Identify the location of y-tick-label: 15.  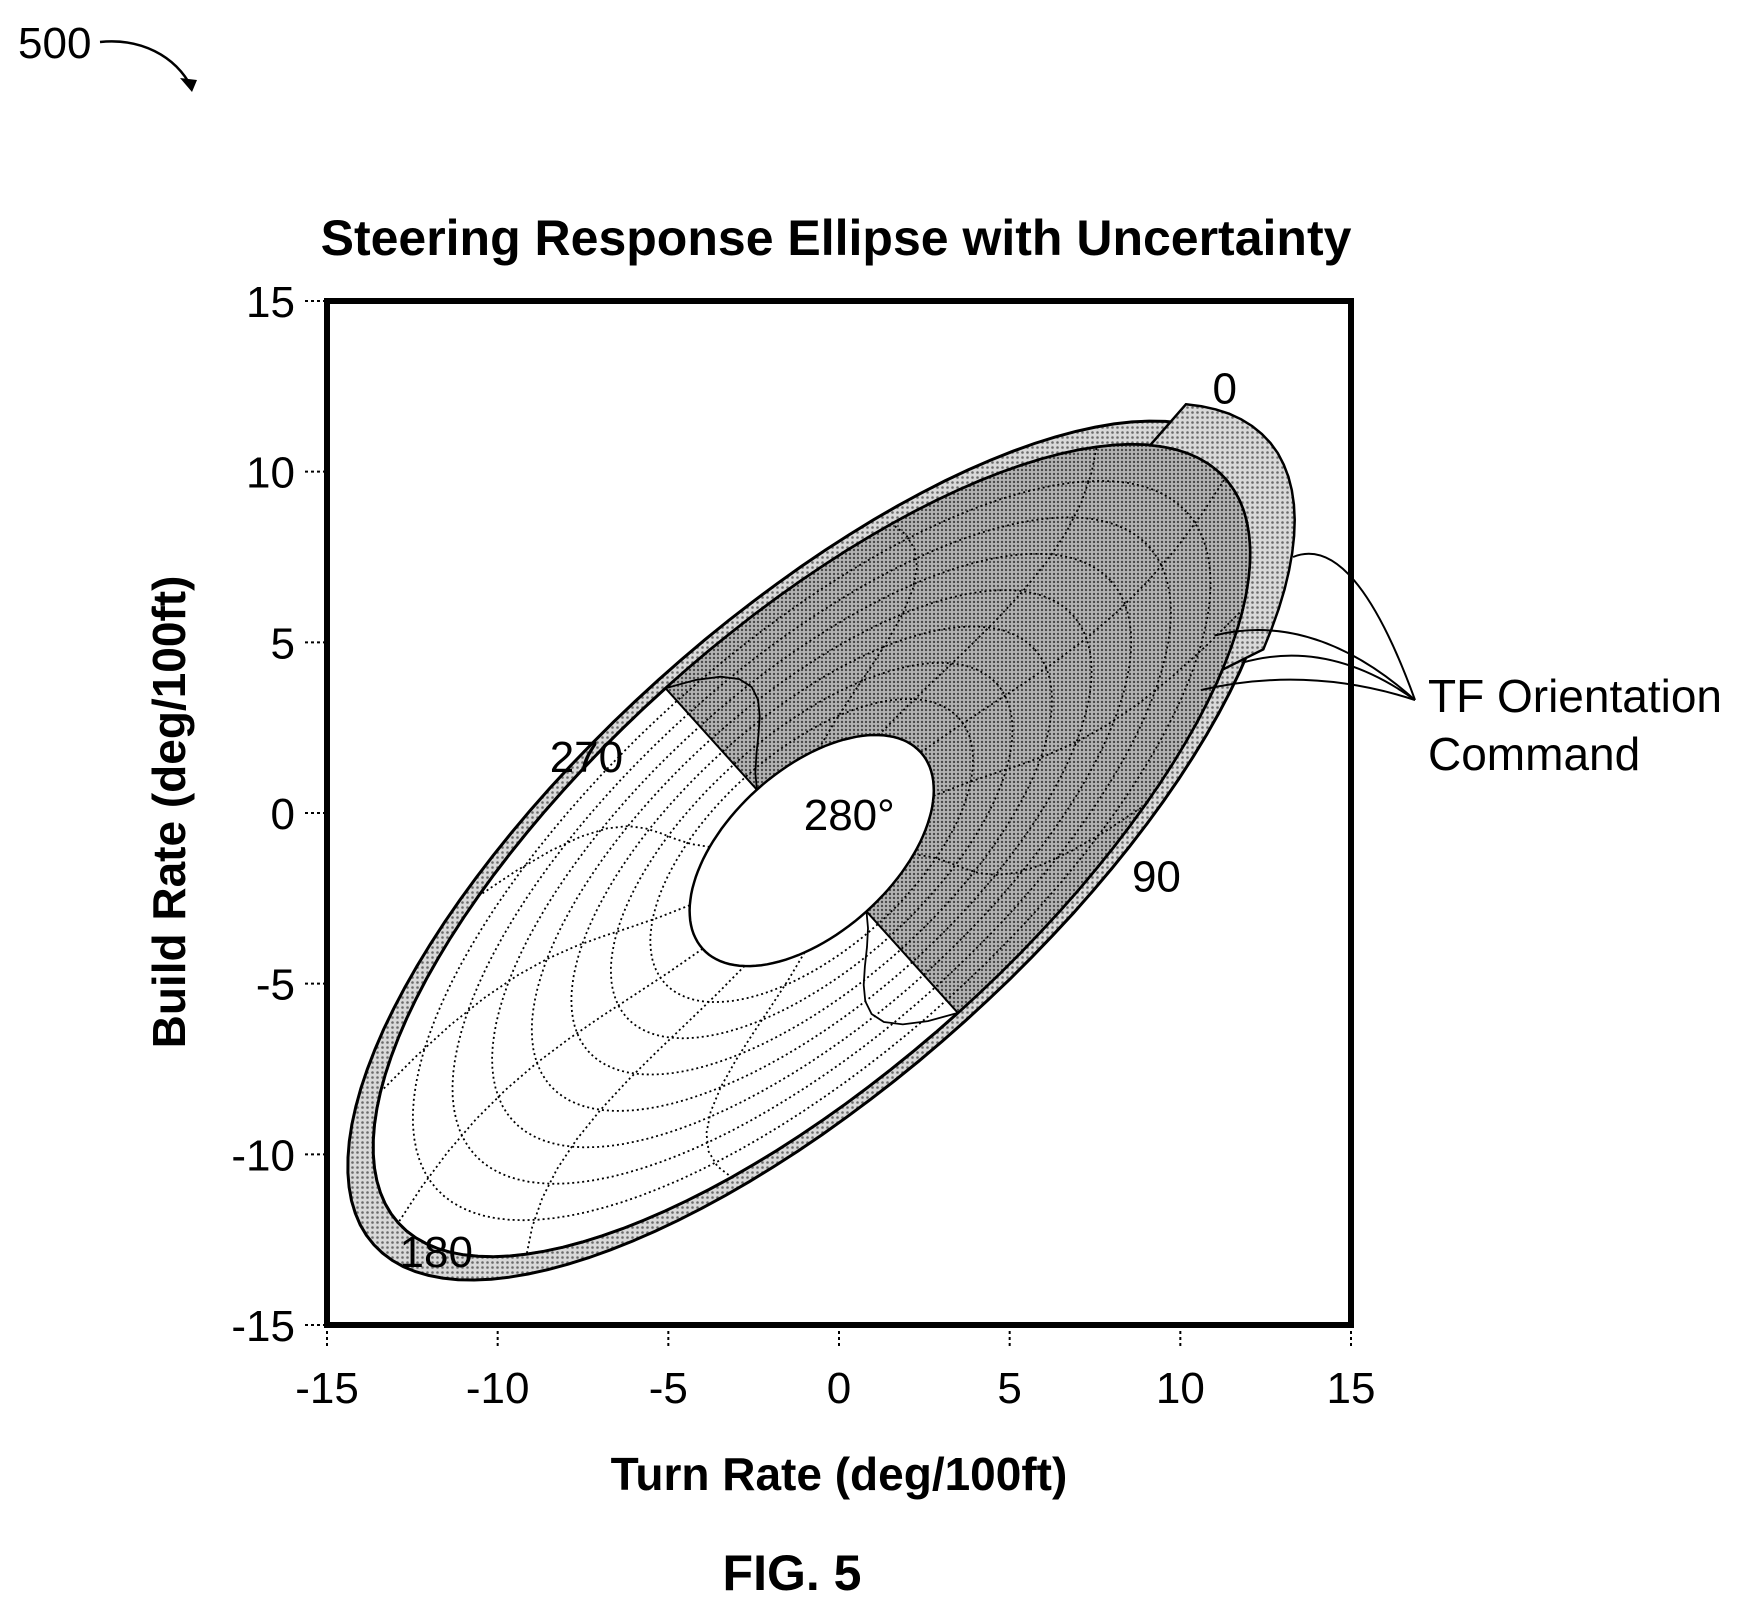
(270, 302).